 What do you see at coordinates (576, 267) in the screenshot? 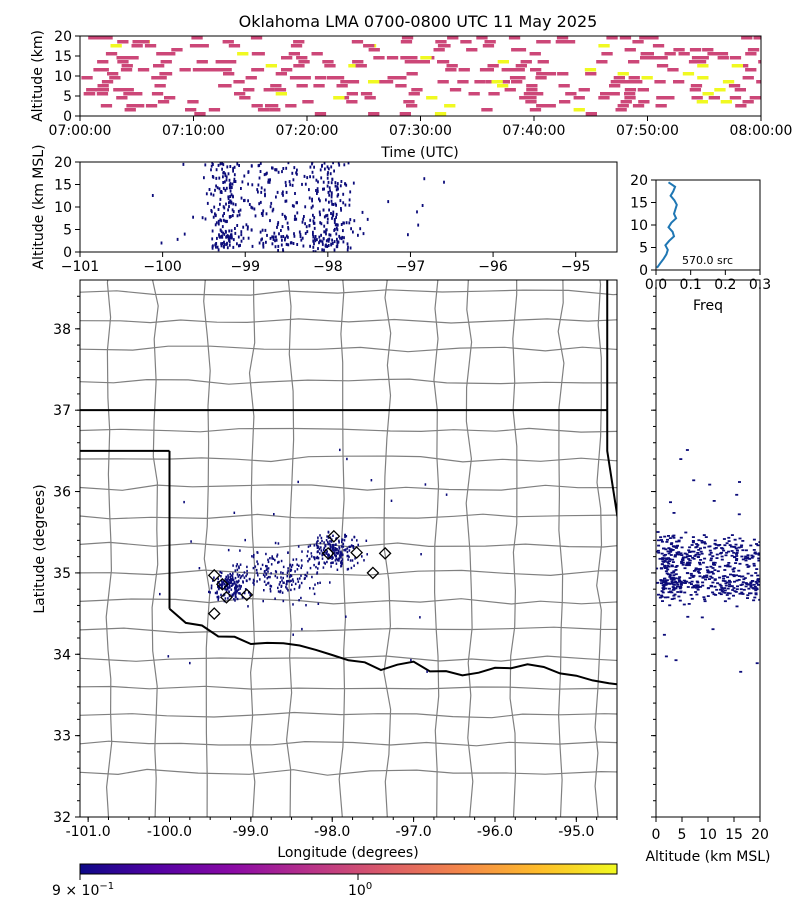
I see `lon-axis-tick-label: −95` at bounding box center [576, 267].